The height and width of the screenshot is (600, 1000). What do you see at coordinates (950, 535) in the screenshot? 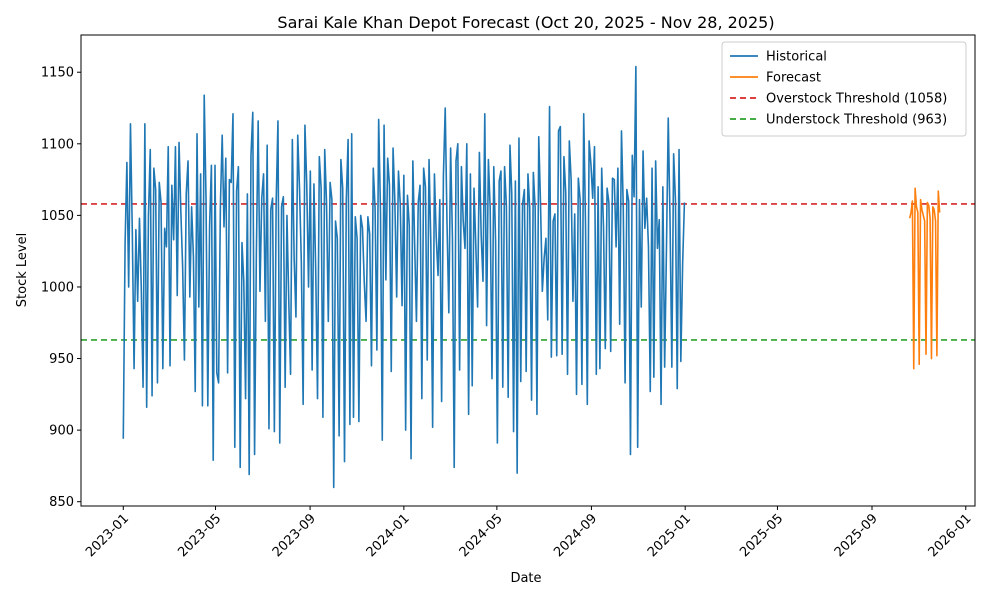
I see `x-tick-label-9: 2026-01` at bounding box center [950, 535].